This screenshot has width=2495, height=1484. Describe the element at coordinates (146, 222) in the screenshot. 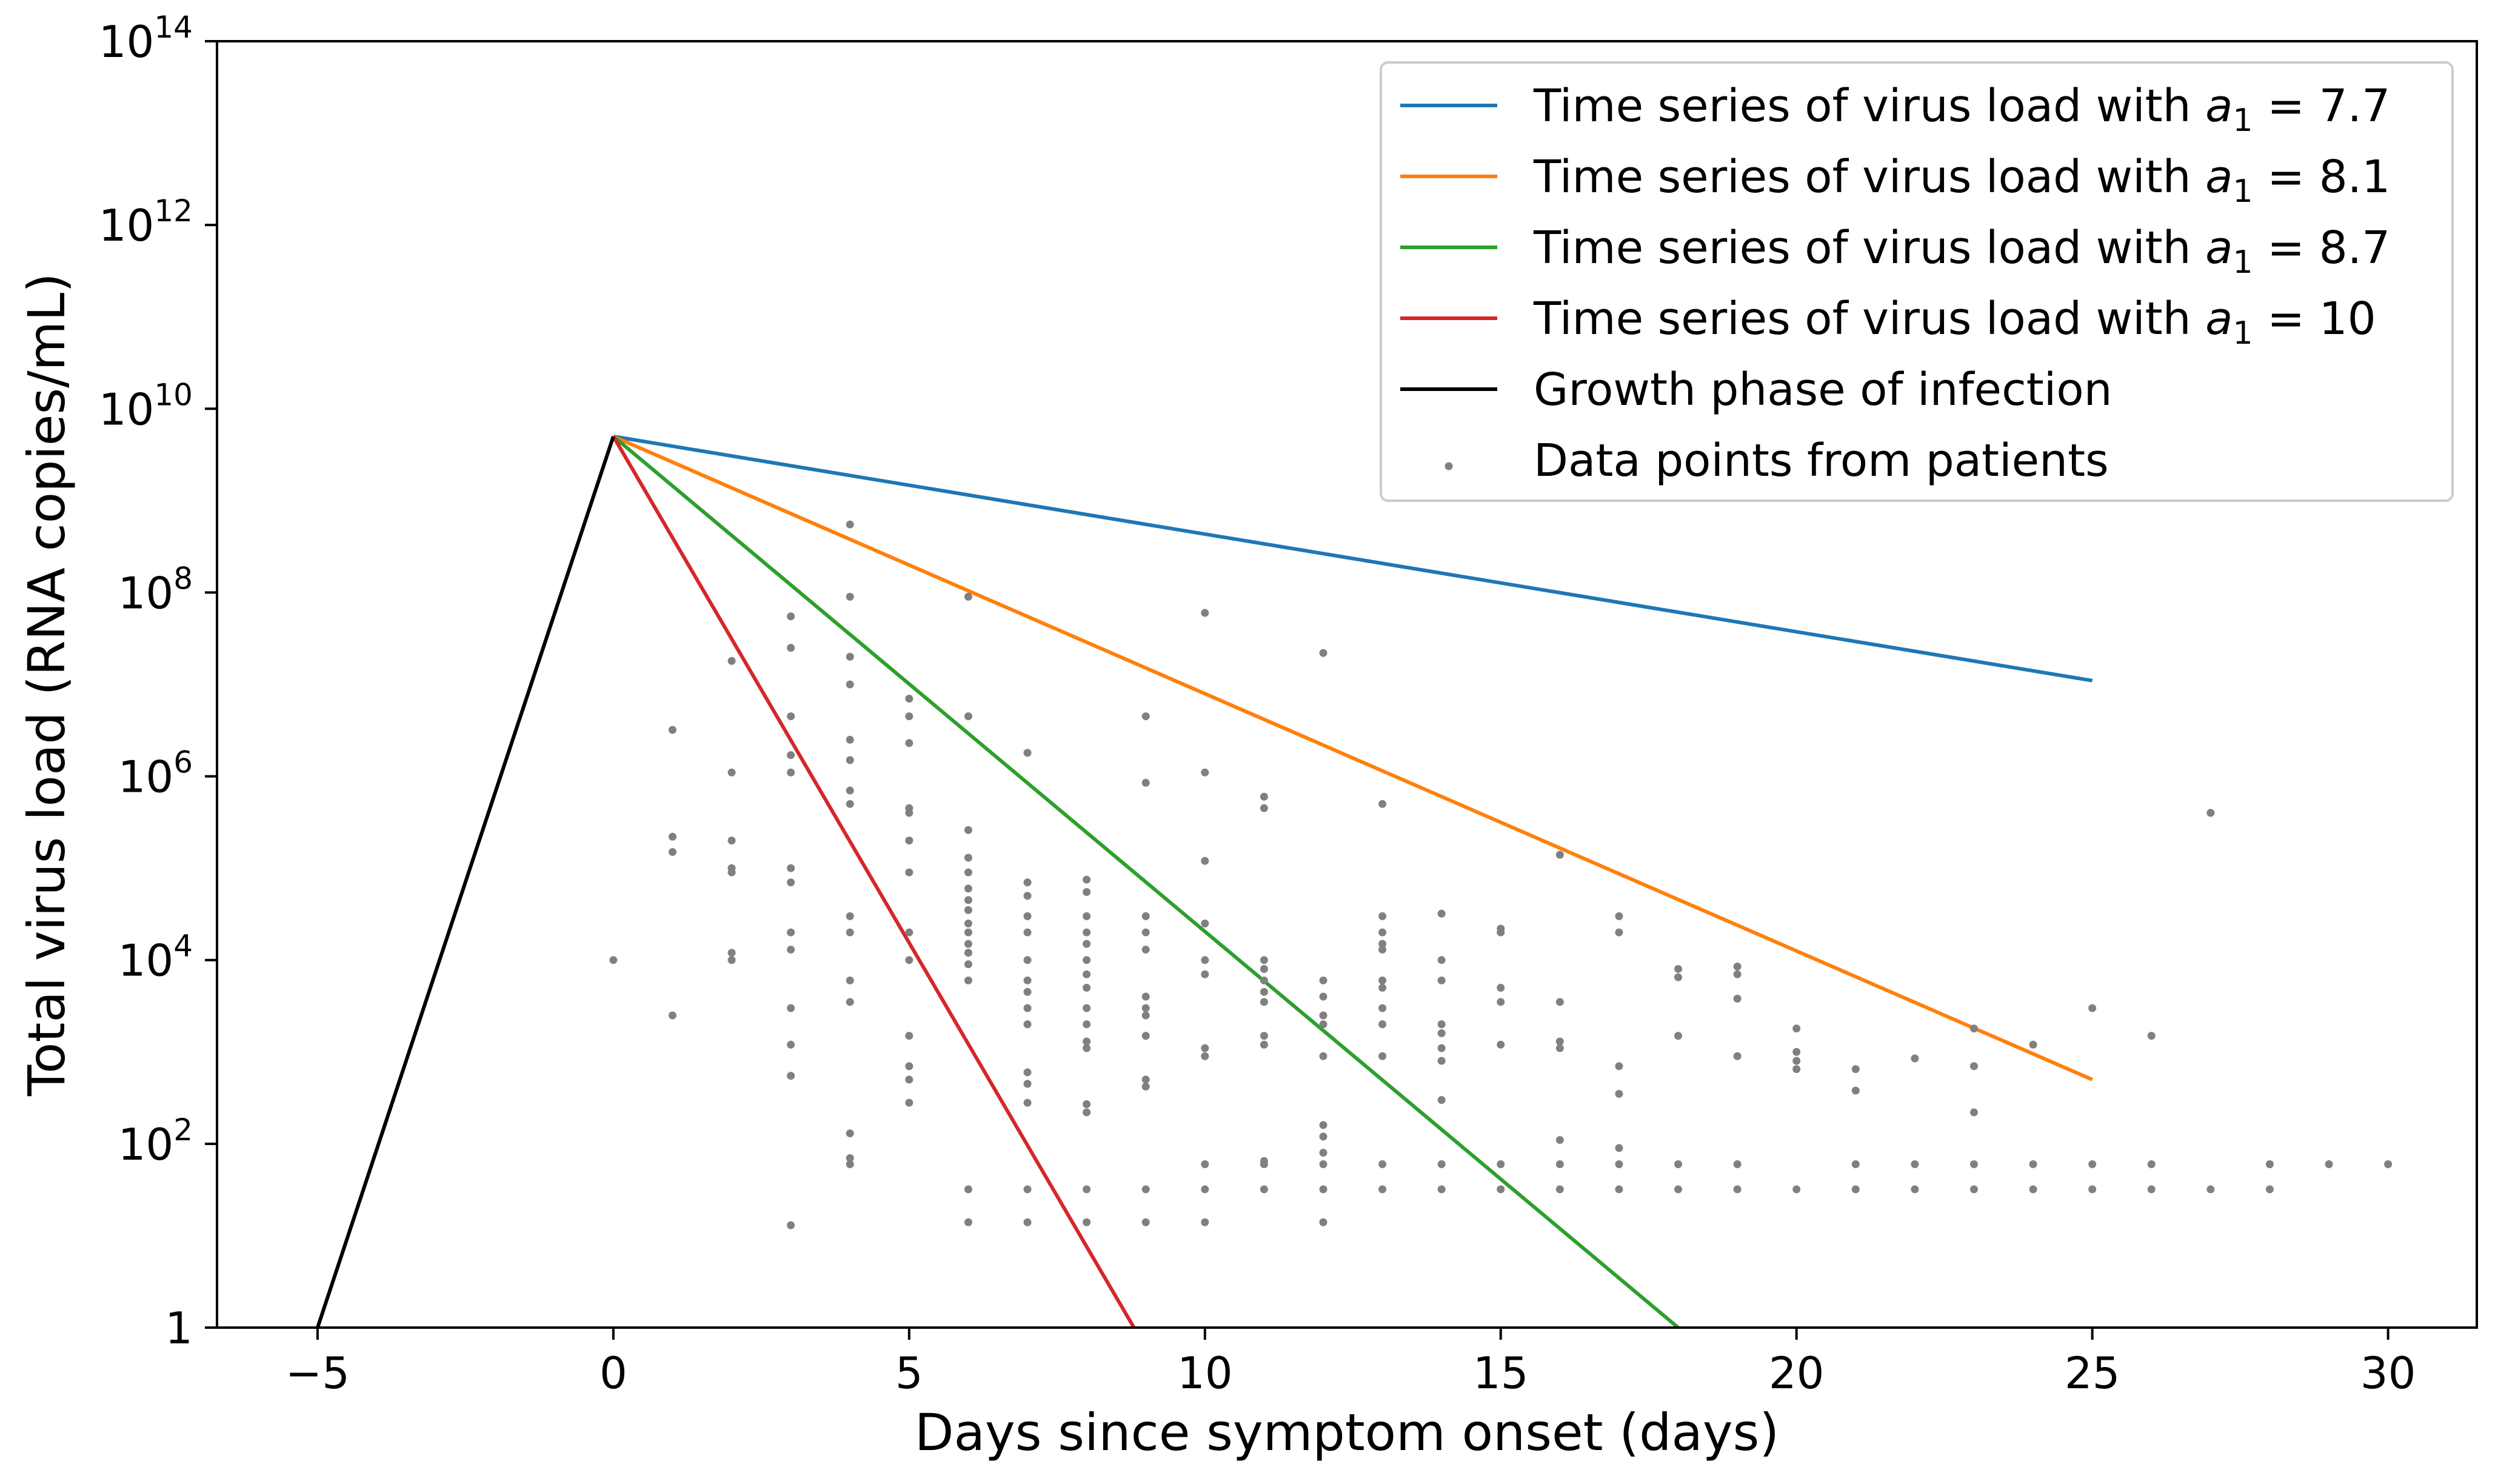

I see `y-tick-label: 1012` at that location.